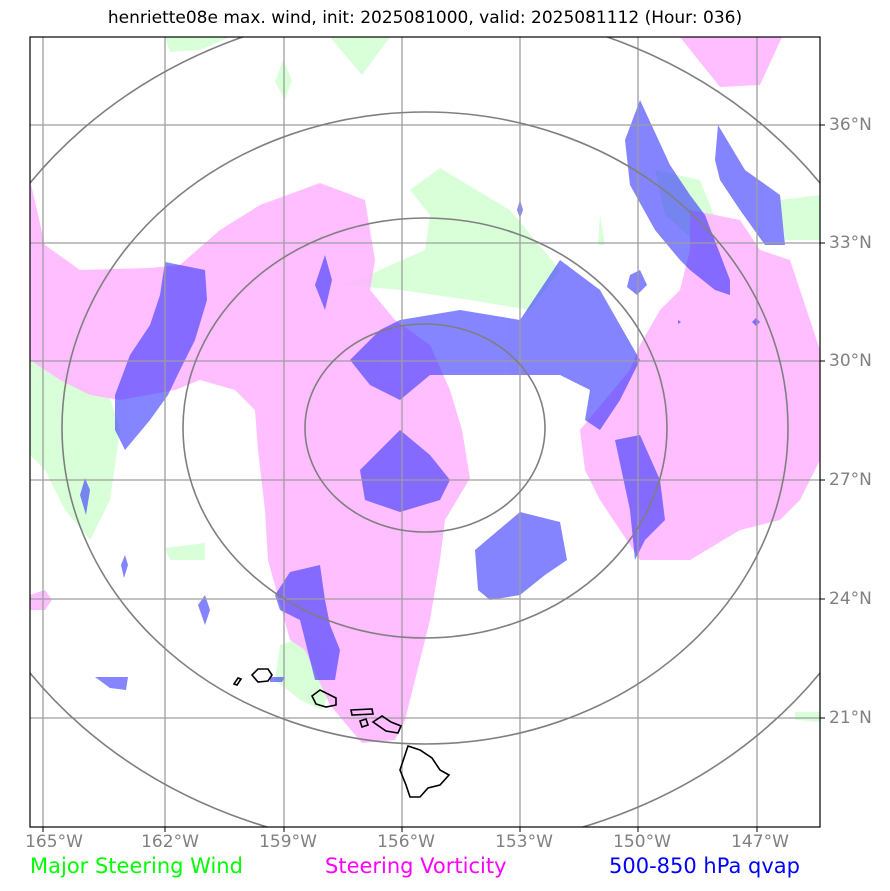 This screenshot has width=890, height=891. What do you see at coordinates (136, 866) in the screenshot?
I see `legend-steering-wind: Major Steering Wind` at bounding box center [136, 866].